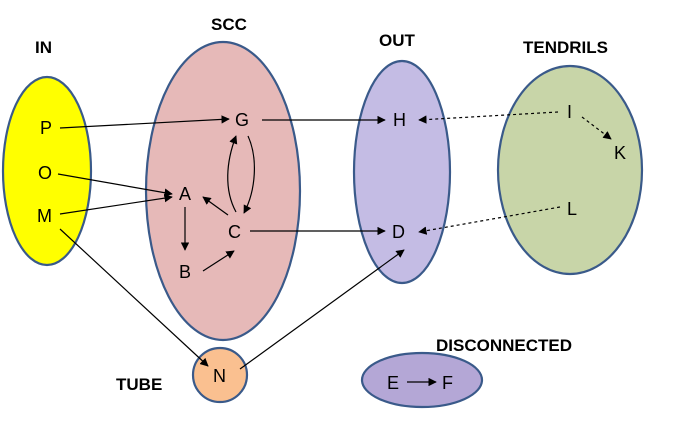 The height and width of the screenshot is (444, 673). I want to click on node-d: D, so click(398, 232).